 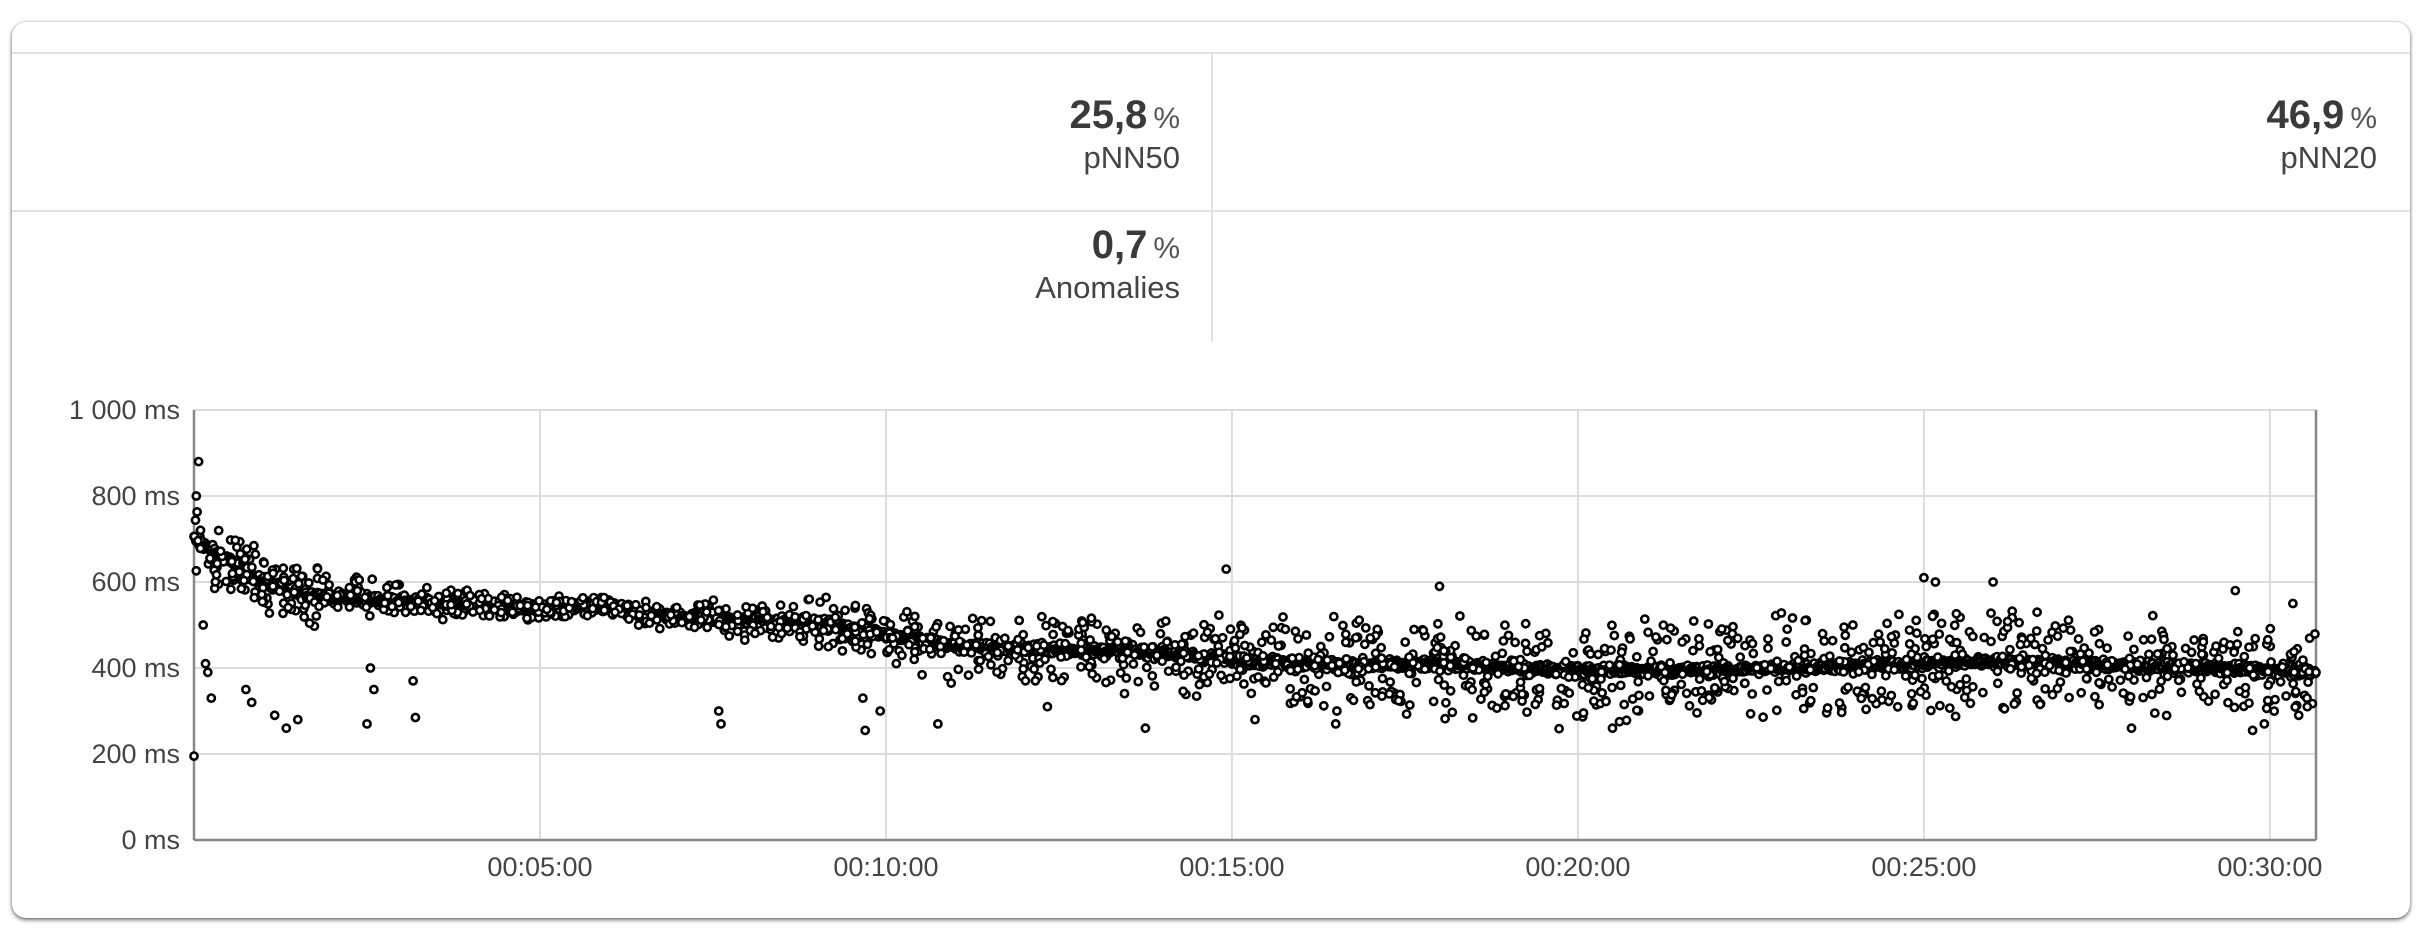 I want to click on y-tick-label: 200 ms, so click(x=135, y=754).